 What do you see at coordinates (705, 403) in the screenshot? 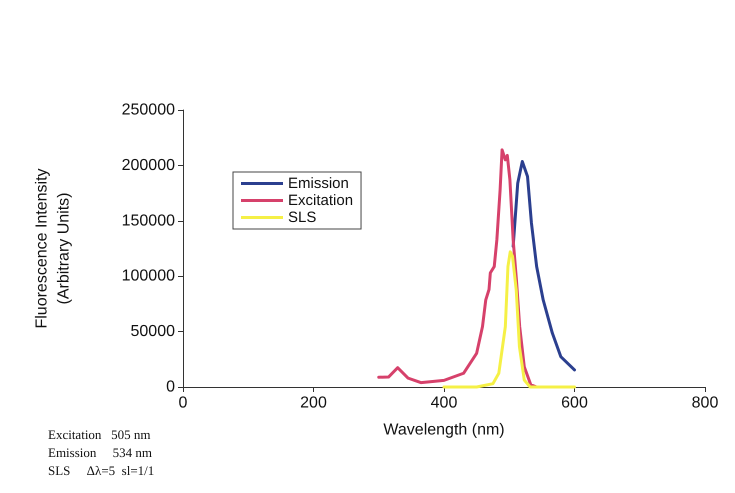
I see `x-tick-label: 800` at bounding box center [705, 403].